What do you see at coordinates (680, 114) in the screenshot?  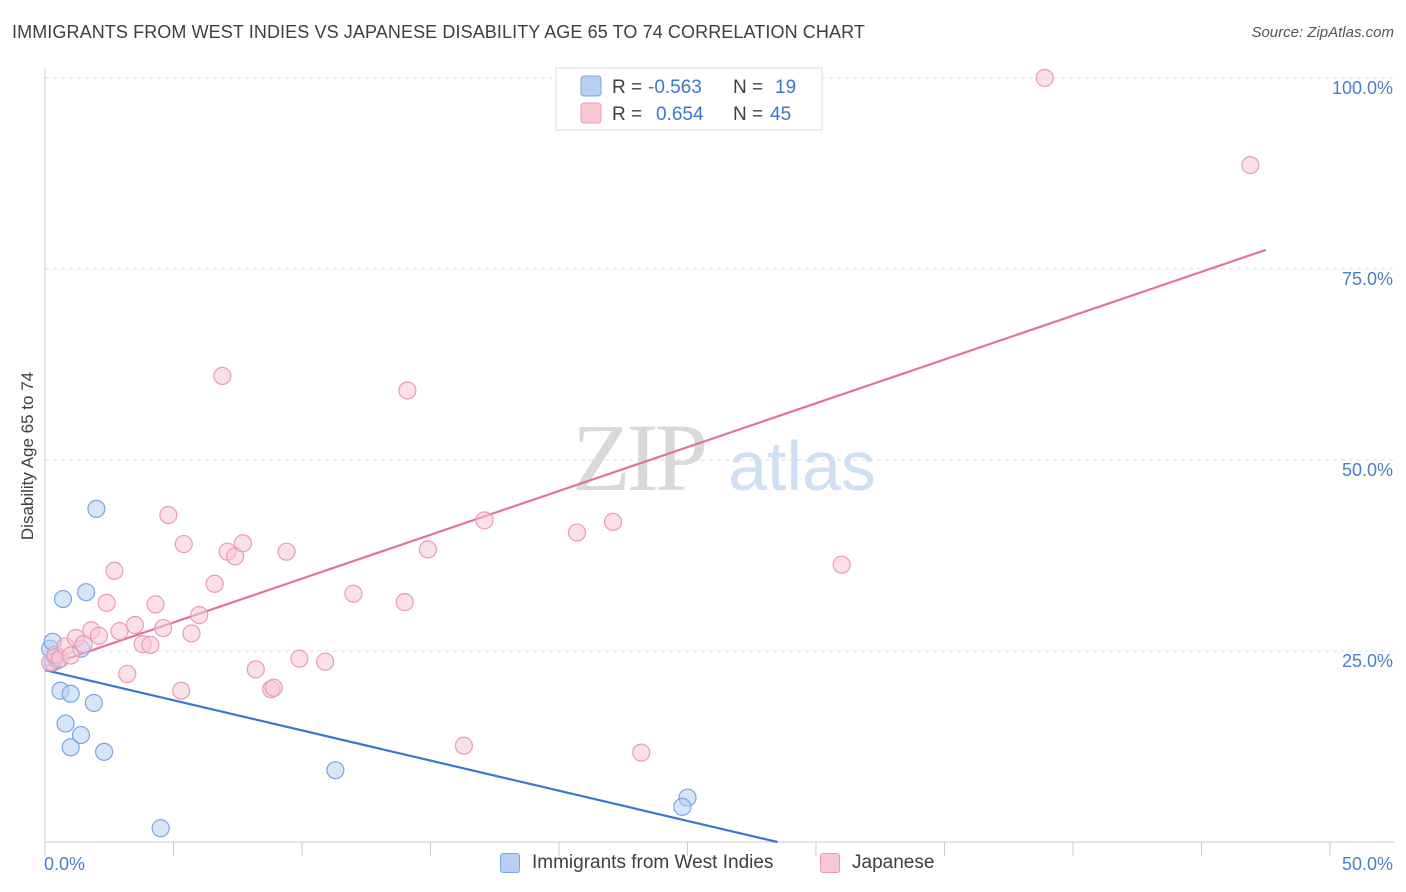 I see `legend-r-value-2: 0.654` at bounding box center [680, 114].